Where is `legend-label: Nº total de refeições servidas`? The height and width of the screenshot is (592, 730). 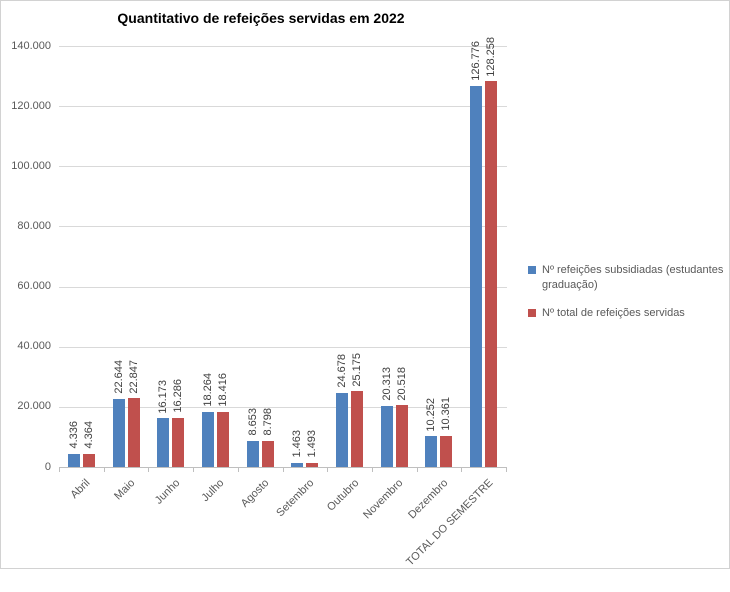 legend-label: Nº total de refeições servidas is located at coordinates (613, 313).